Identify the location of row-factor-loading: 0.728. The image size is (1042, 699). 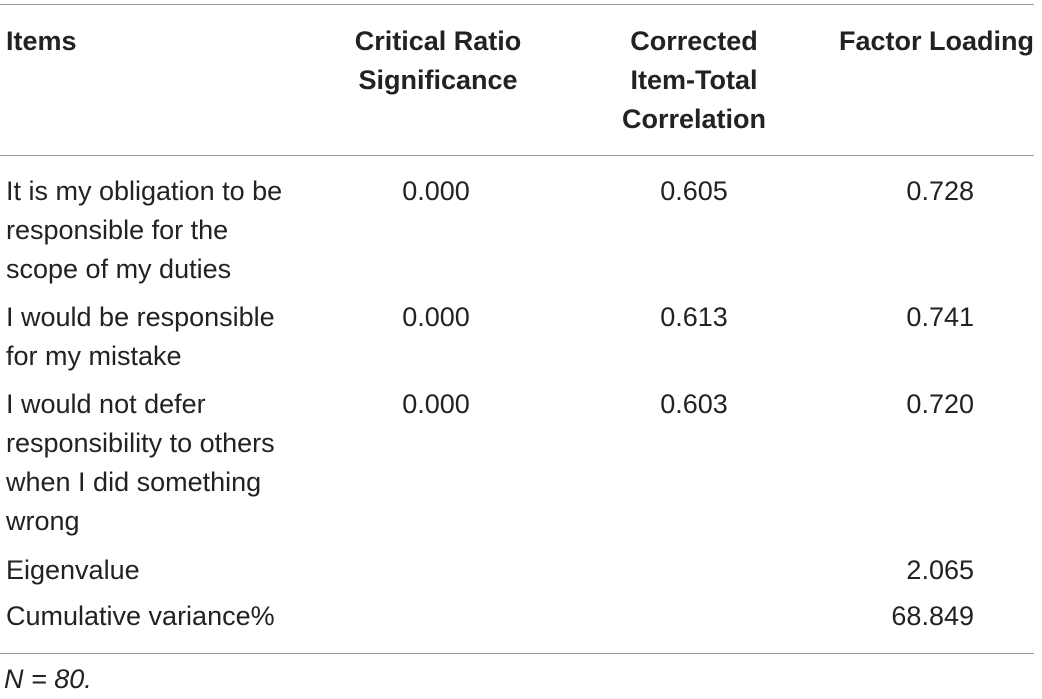
(940, 191).